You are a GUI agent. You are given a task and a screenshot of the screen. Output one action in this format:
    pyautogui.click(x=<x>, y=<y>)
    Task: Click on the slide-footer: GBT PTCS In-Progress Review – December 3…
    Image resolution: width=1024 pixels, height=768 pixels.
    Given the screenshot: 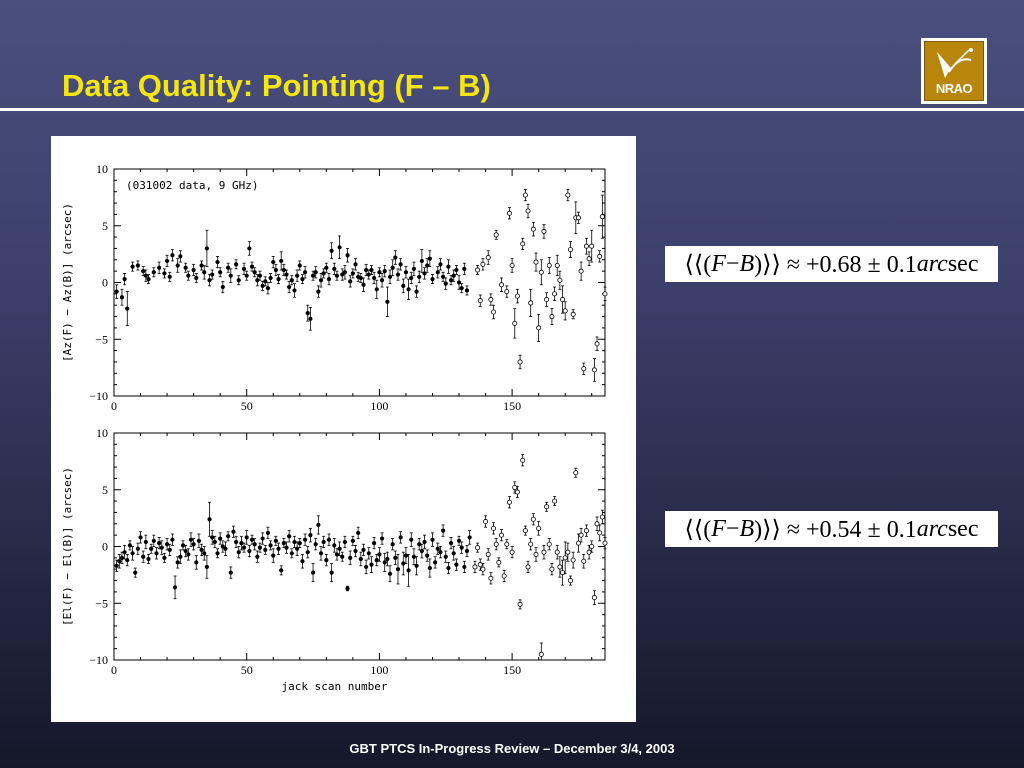 What is the action you would take?
    pyautogui.click(x=512, y=748)
    